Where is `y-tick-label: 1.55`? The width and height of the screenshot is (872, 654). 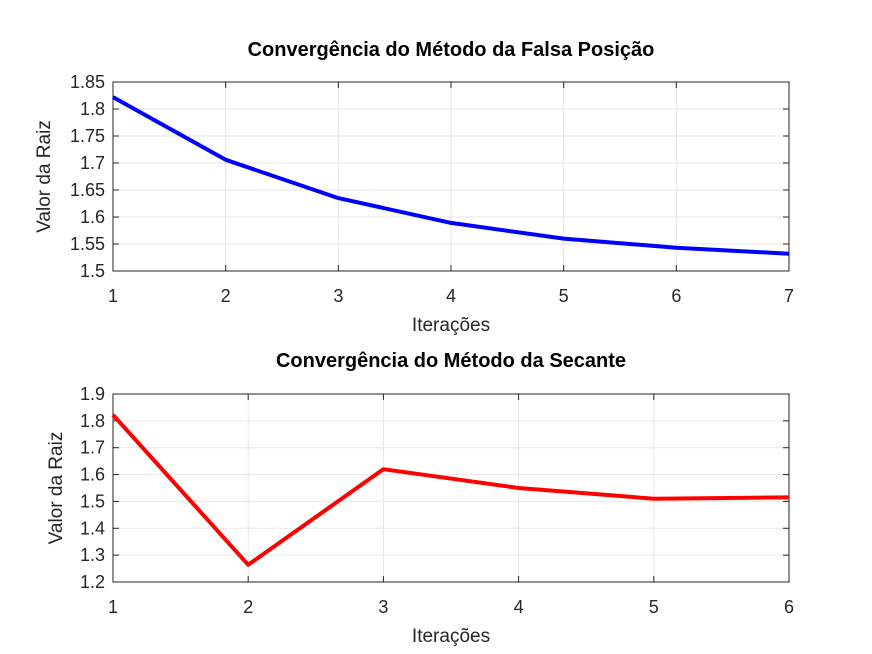
y-tick-label: 1.55 is located at coordinates (87, 244).